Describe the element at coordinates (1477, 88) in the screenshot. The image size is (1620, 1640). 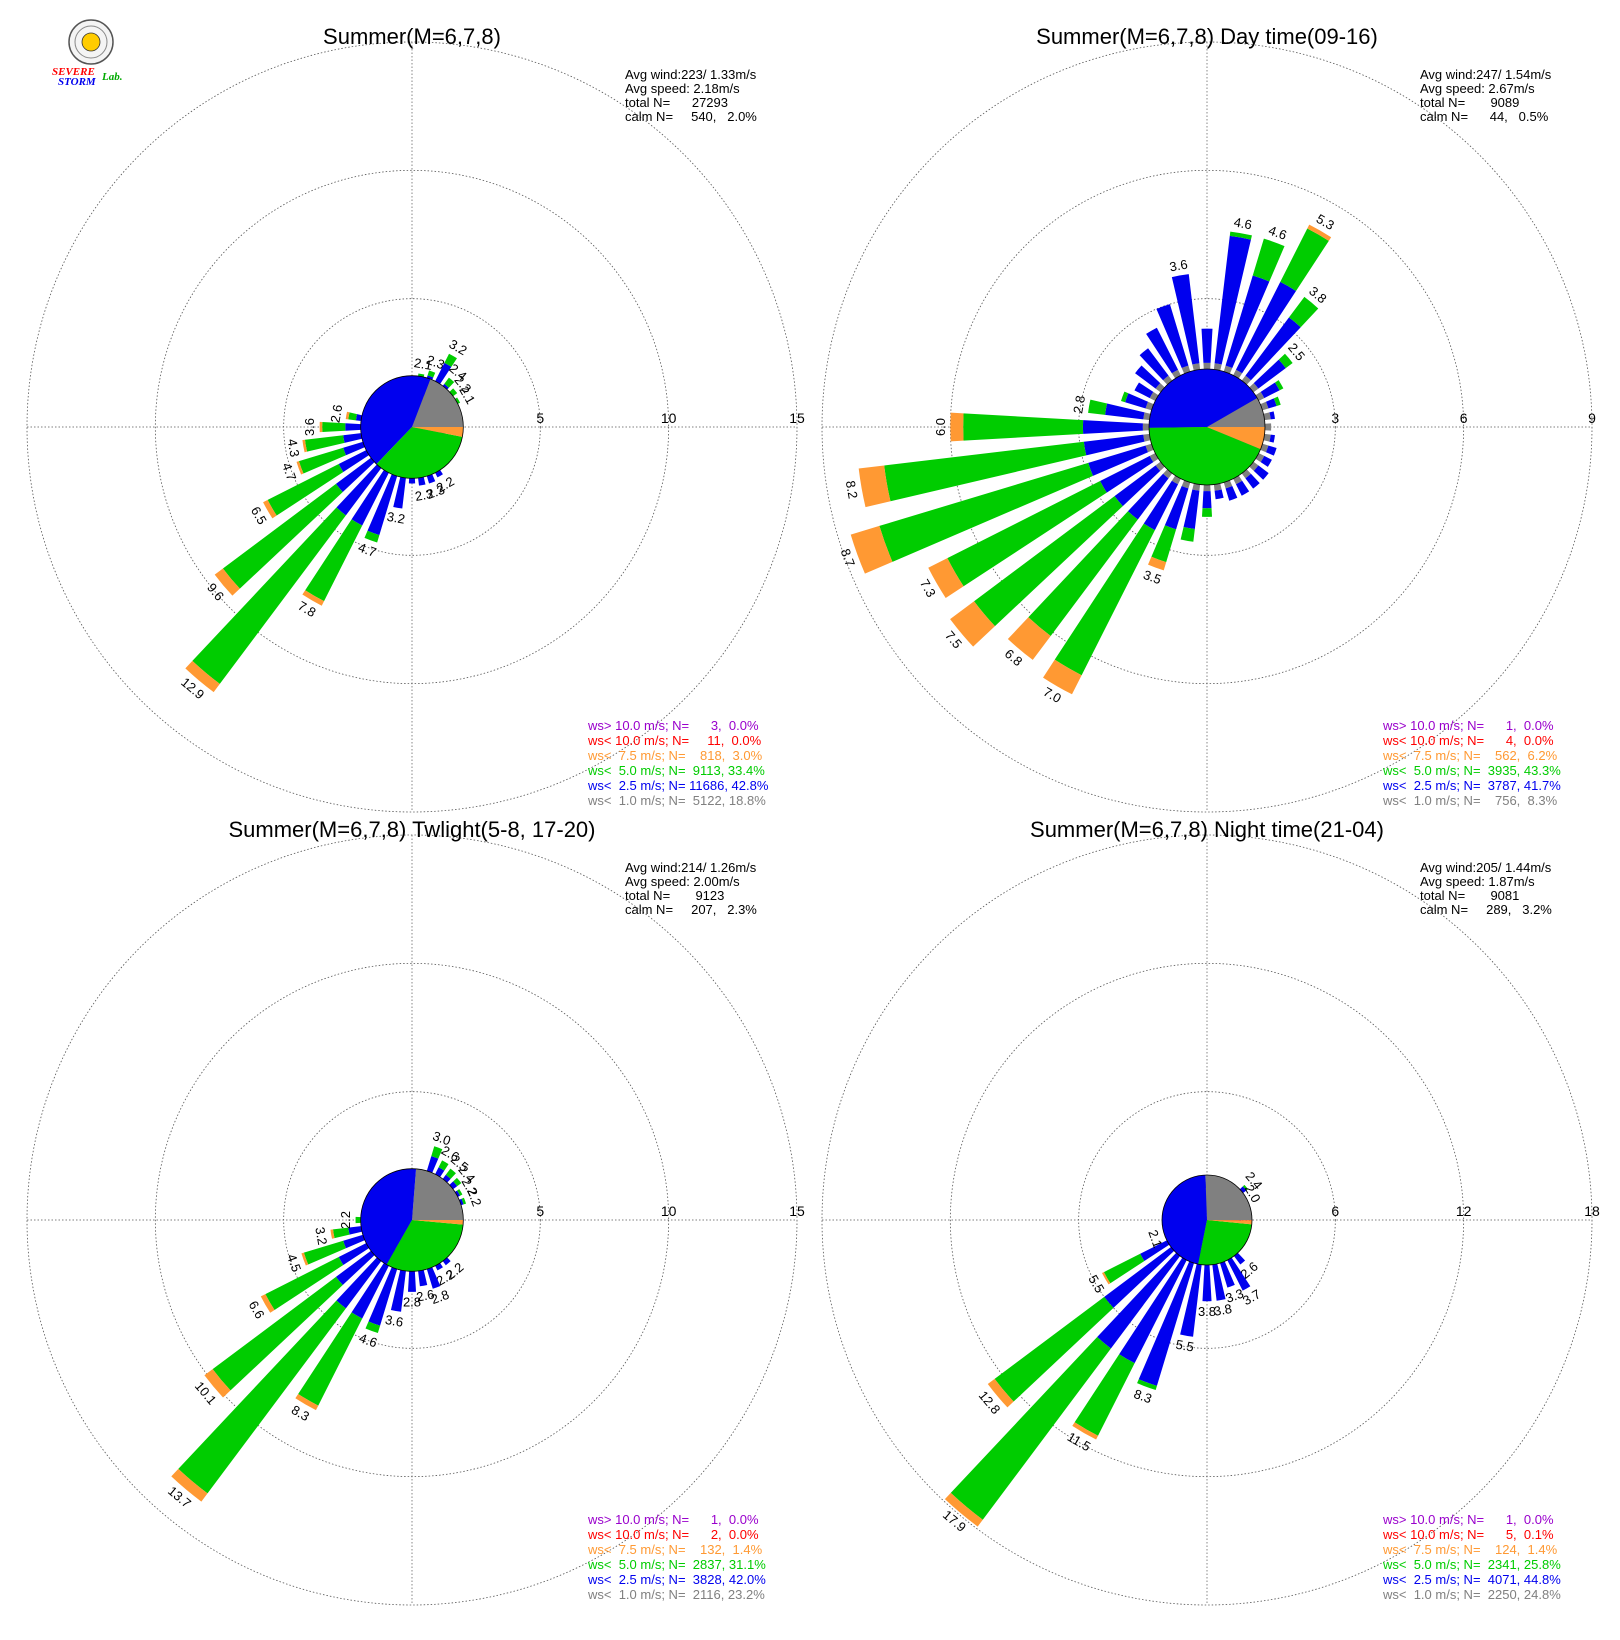
I see `info-line-2: Avg speed: 2.67m/s` at that location.